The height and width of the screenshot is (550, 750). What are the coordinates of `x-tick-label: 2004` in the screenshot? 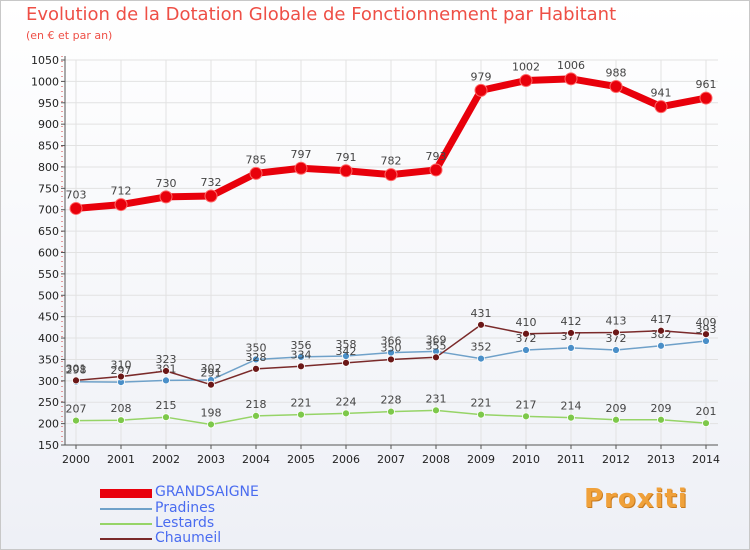 It's located at (256, 459).